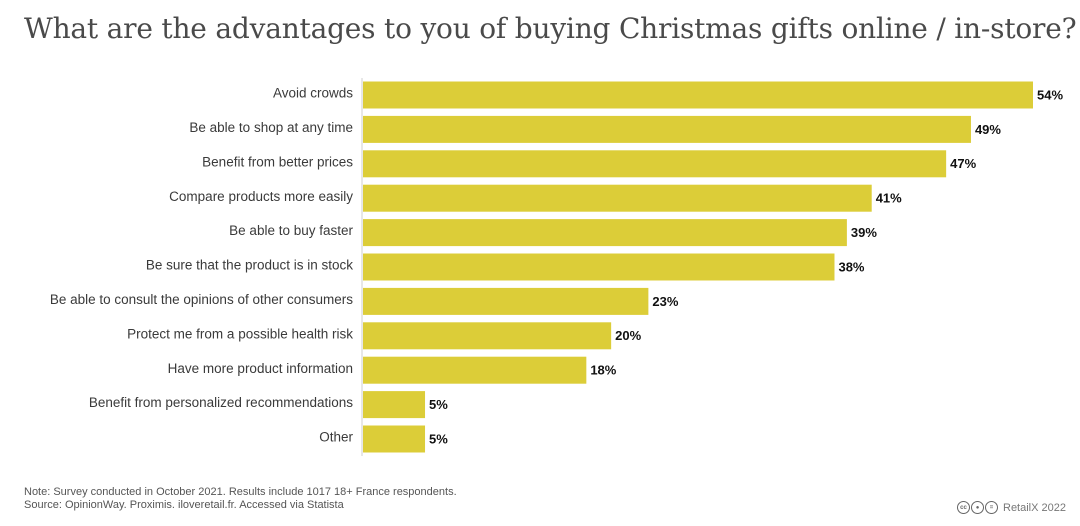  What do you see at coordinates (261, 196) in the screenshot?
I see `category-label: Compare products more easily` at bounding box center [261, 196].